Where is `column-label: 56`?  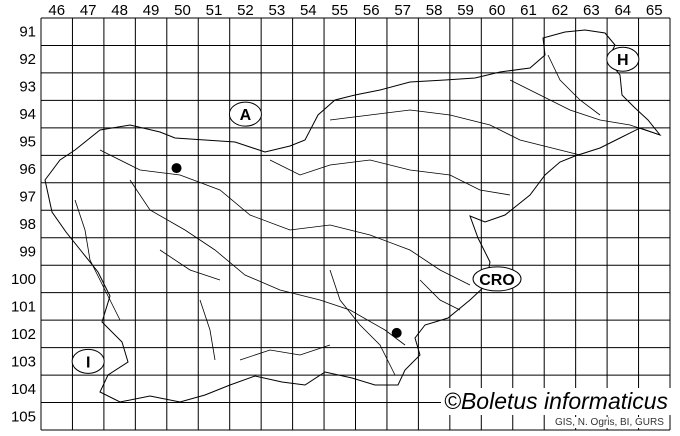
column-label: 56 is located at coordinates (371, 10).